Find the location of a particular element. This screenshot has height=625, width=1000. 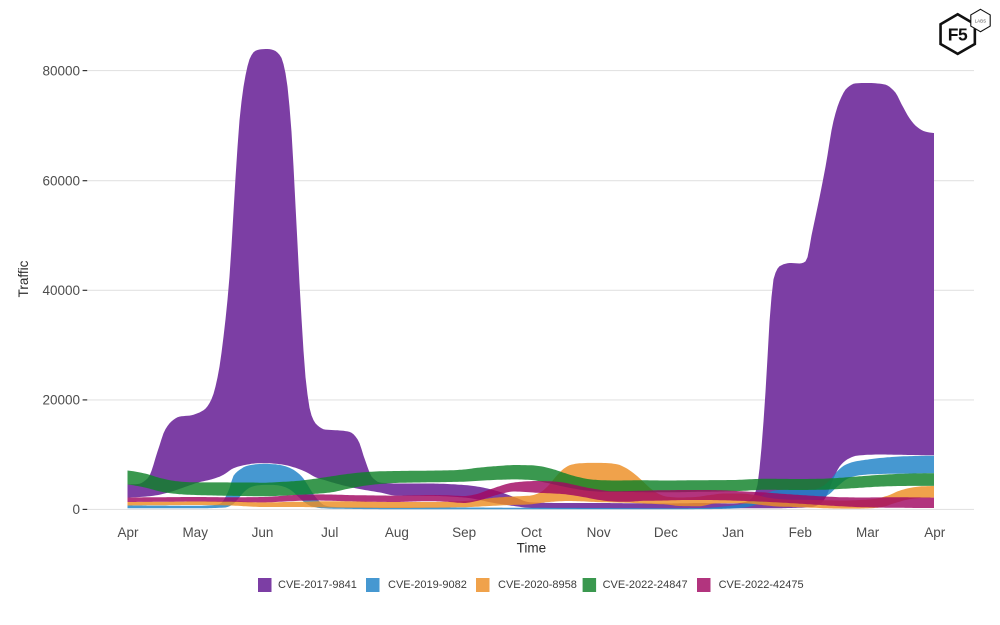

svg-text: 60000 is located at coordinates (61, 180).